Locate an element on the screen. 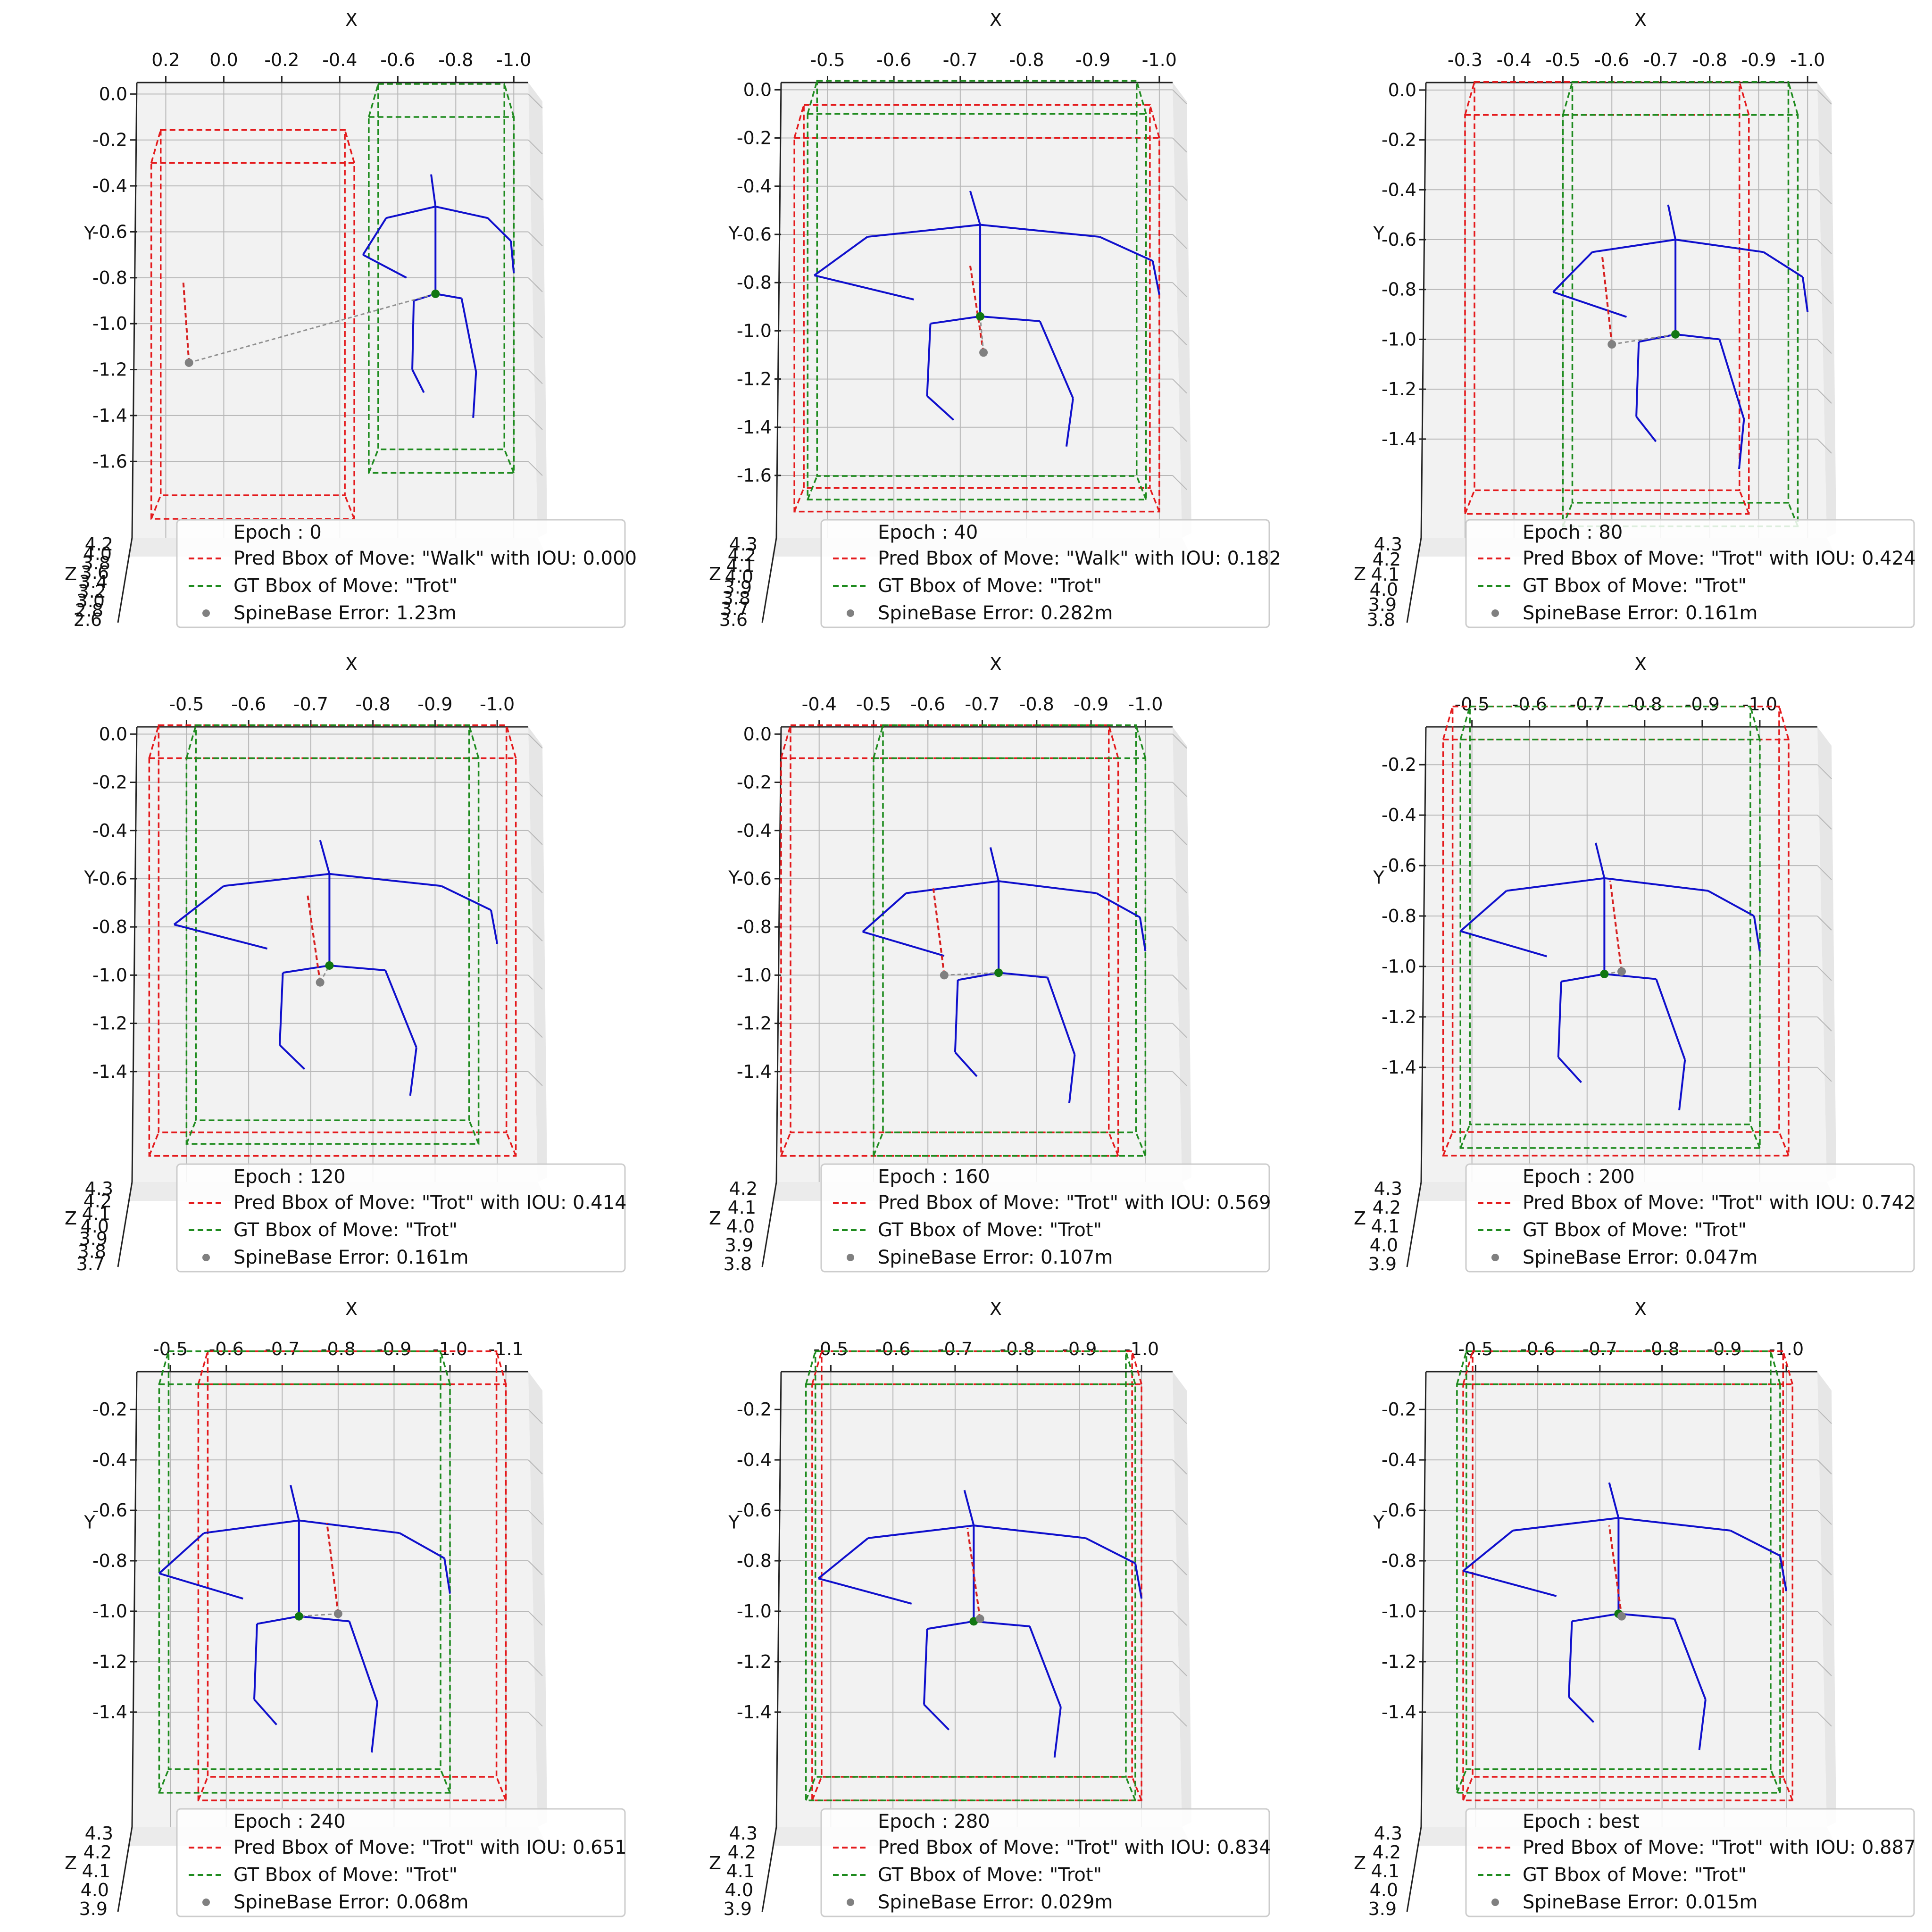 The width and height of the screenshot is (1932, 1932). legend-error: SpineBase Error: 0.068m is located at coordinates (350, 1902).